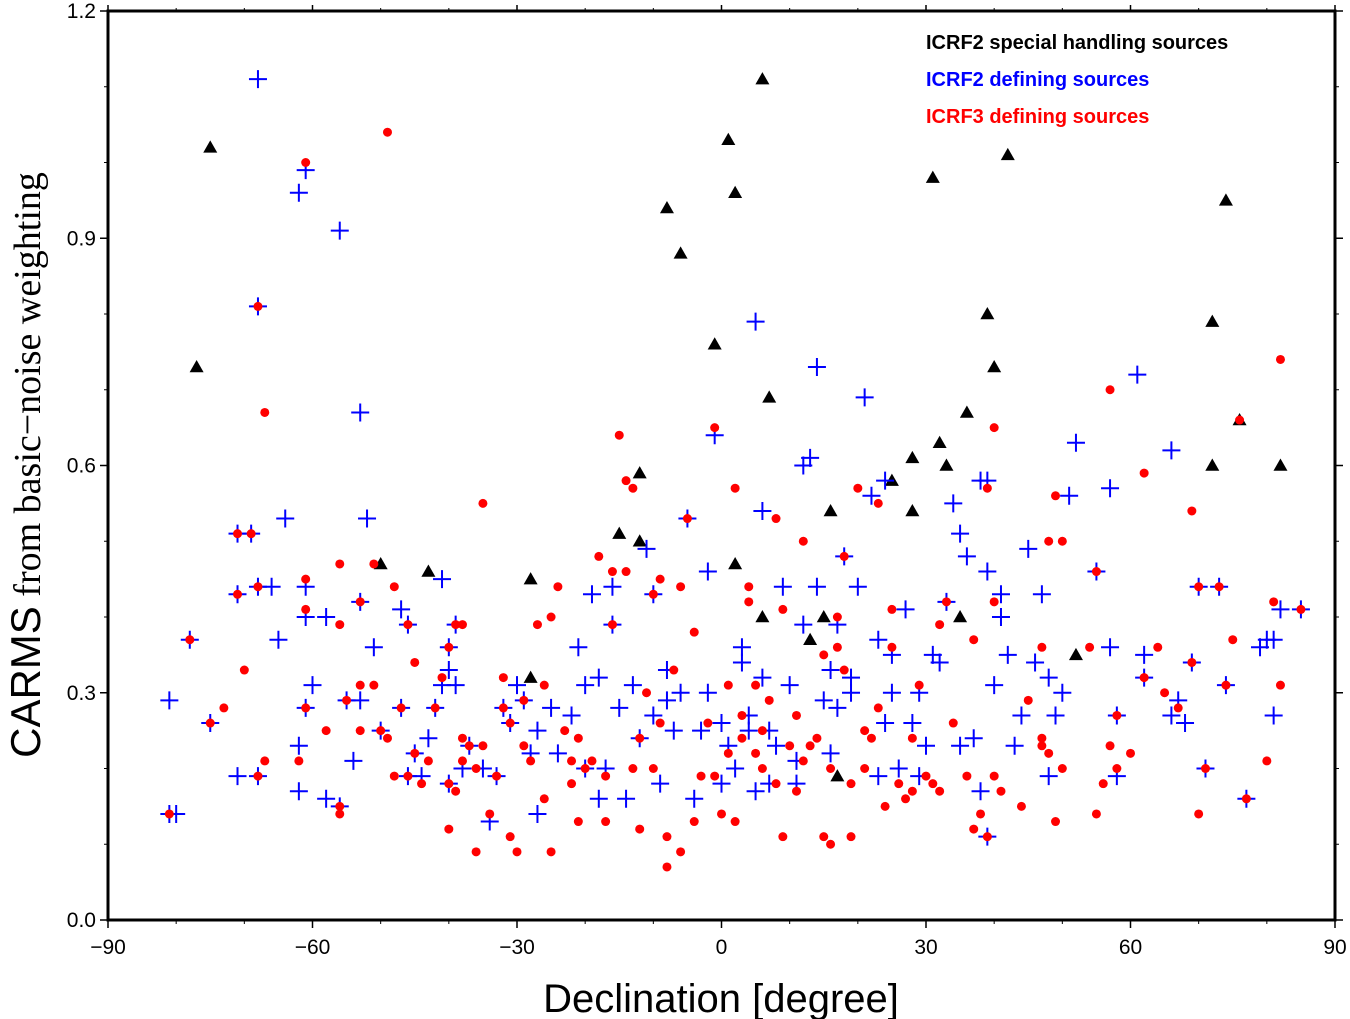 This screenshot has width=1350, height=1019. I want to click on legend-entry-1: ICRF2 defining sources, so click(1037, 80).